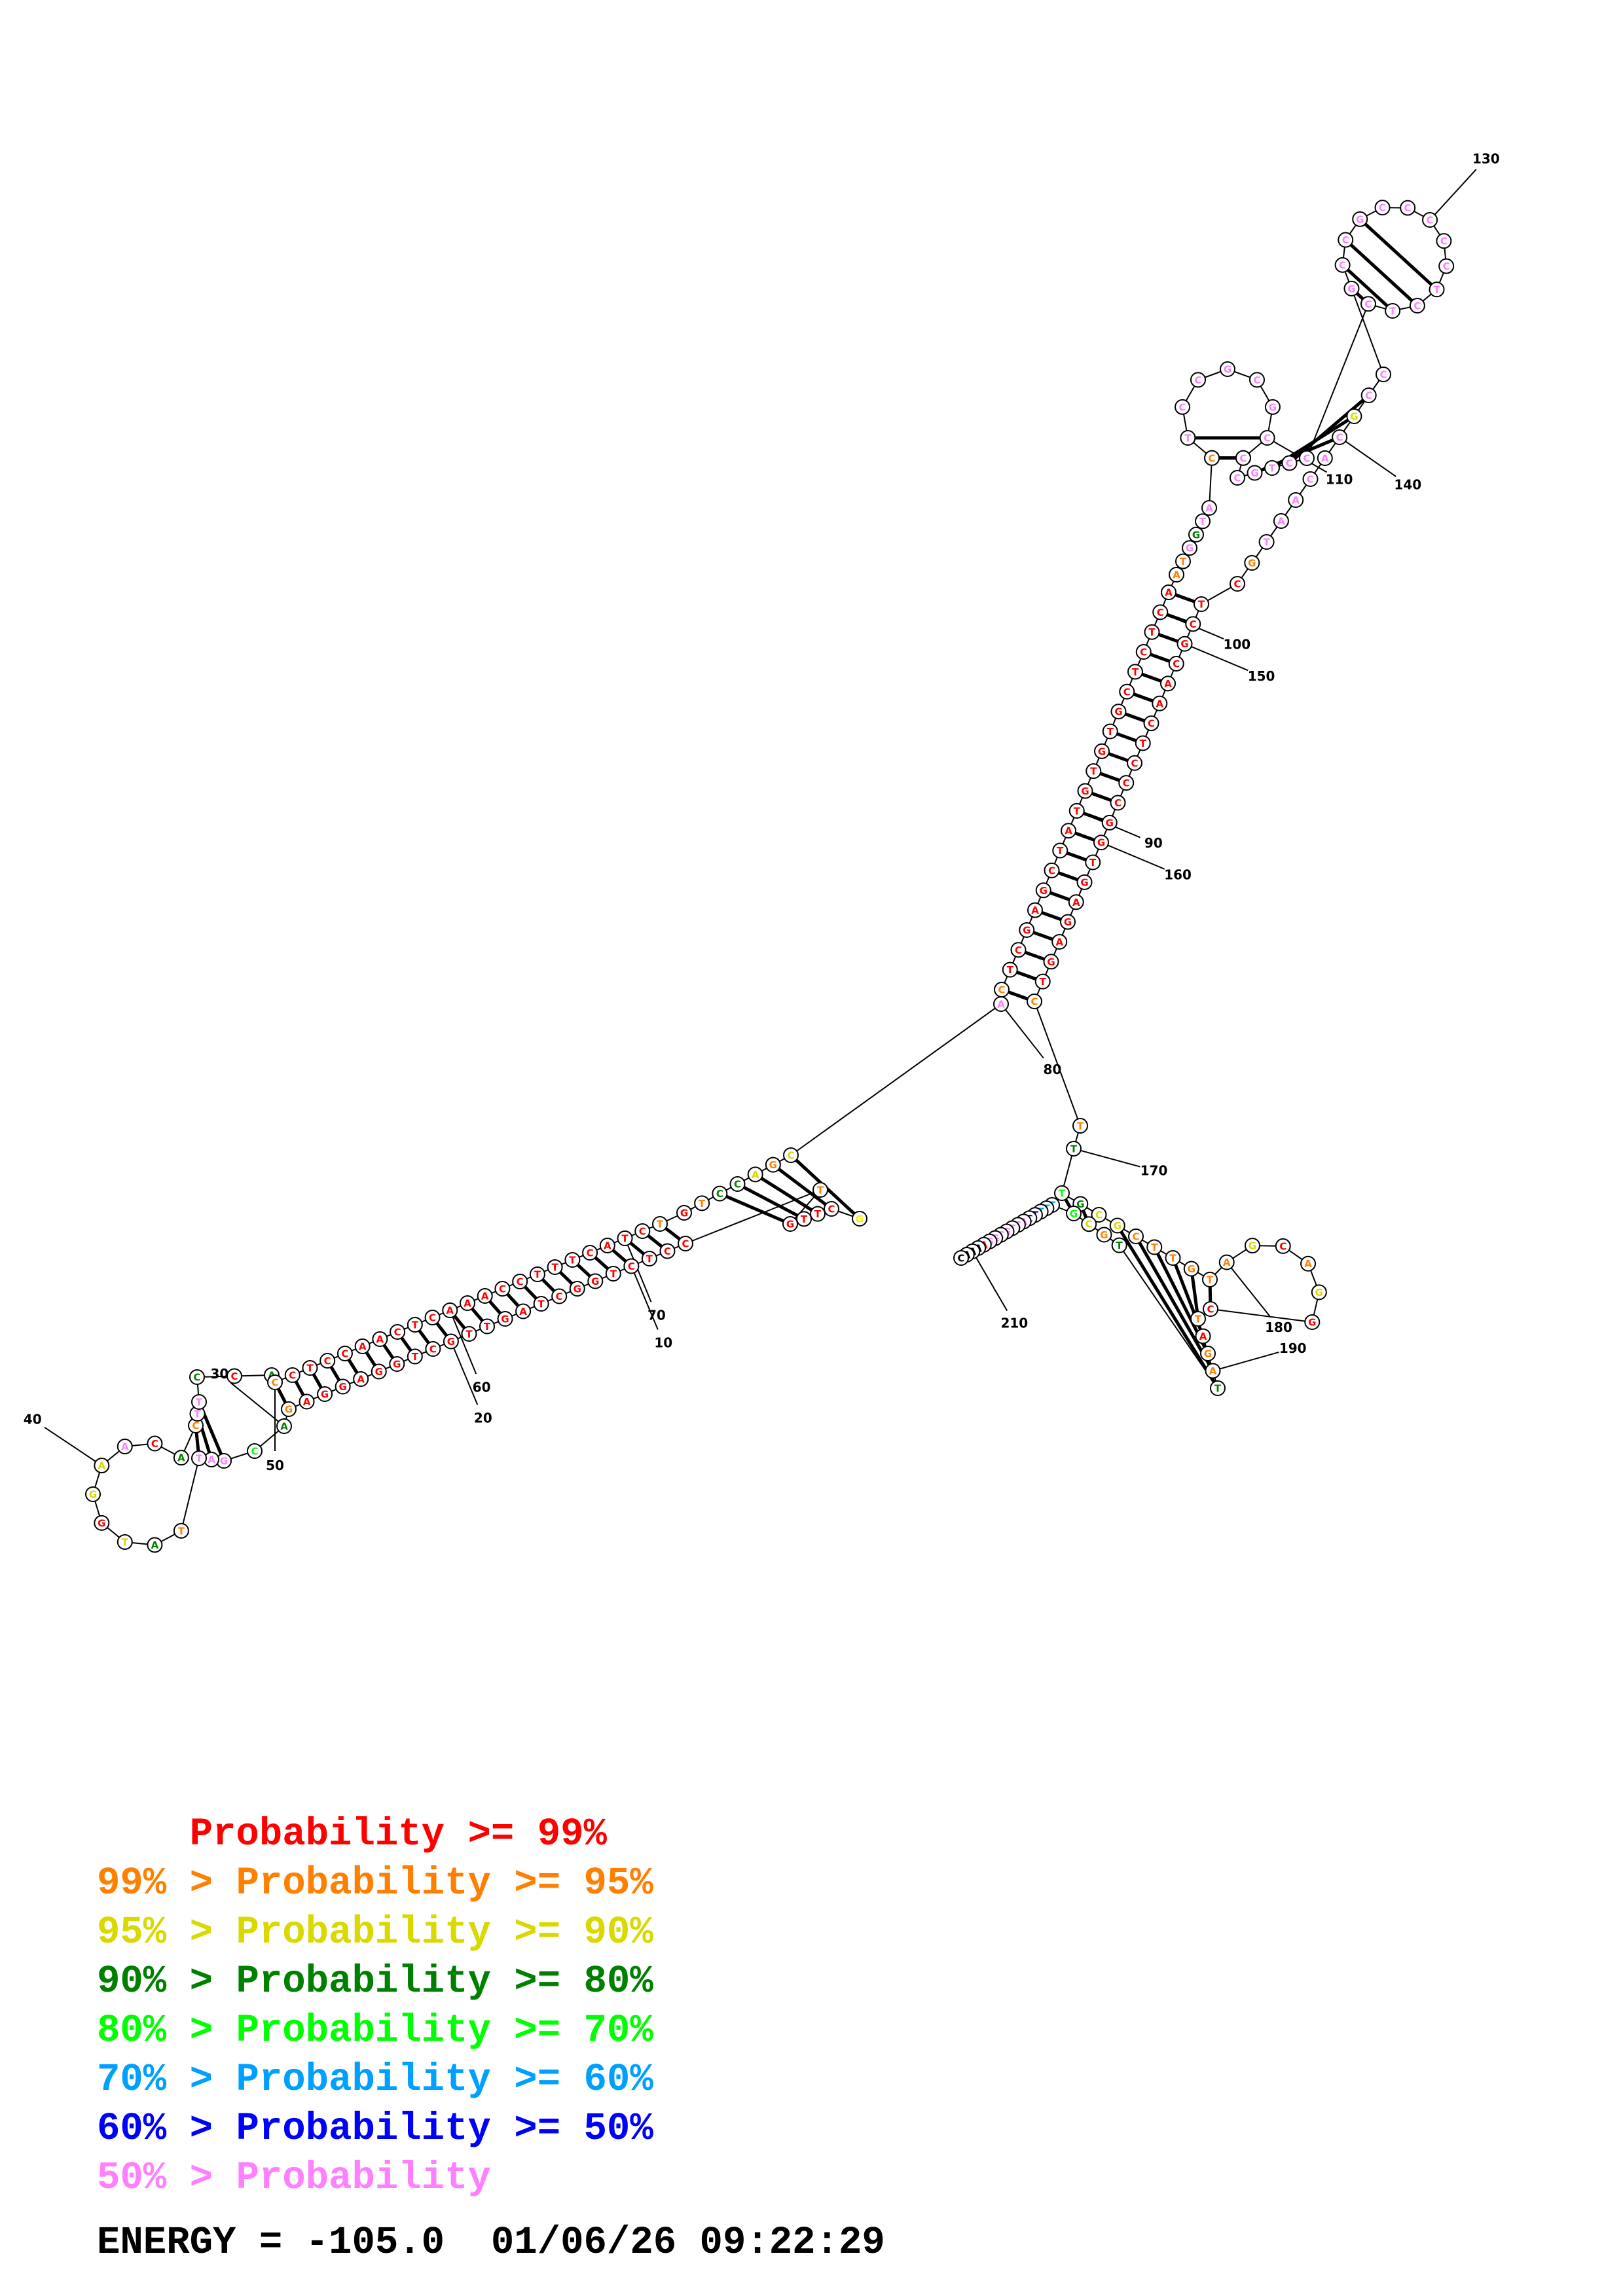  I want to click on legend-prefix: 95%, so click(143, 1932).